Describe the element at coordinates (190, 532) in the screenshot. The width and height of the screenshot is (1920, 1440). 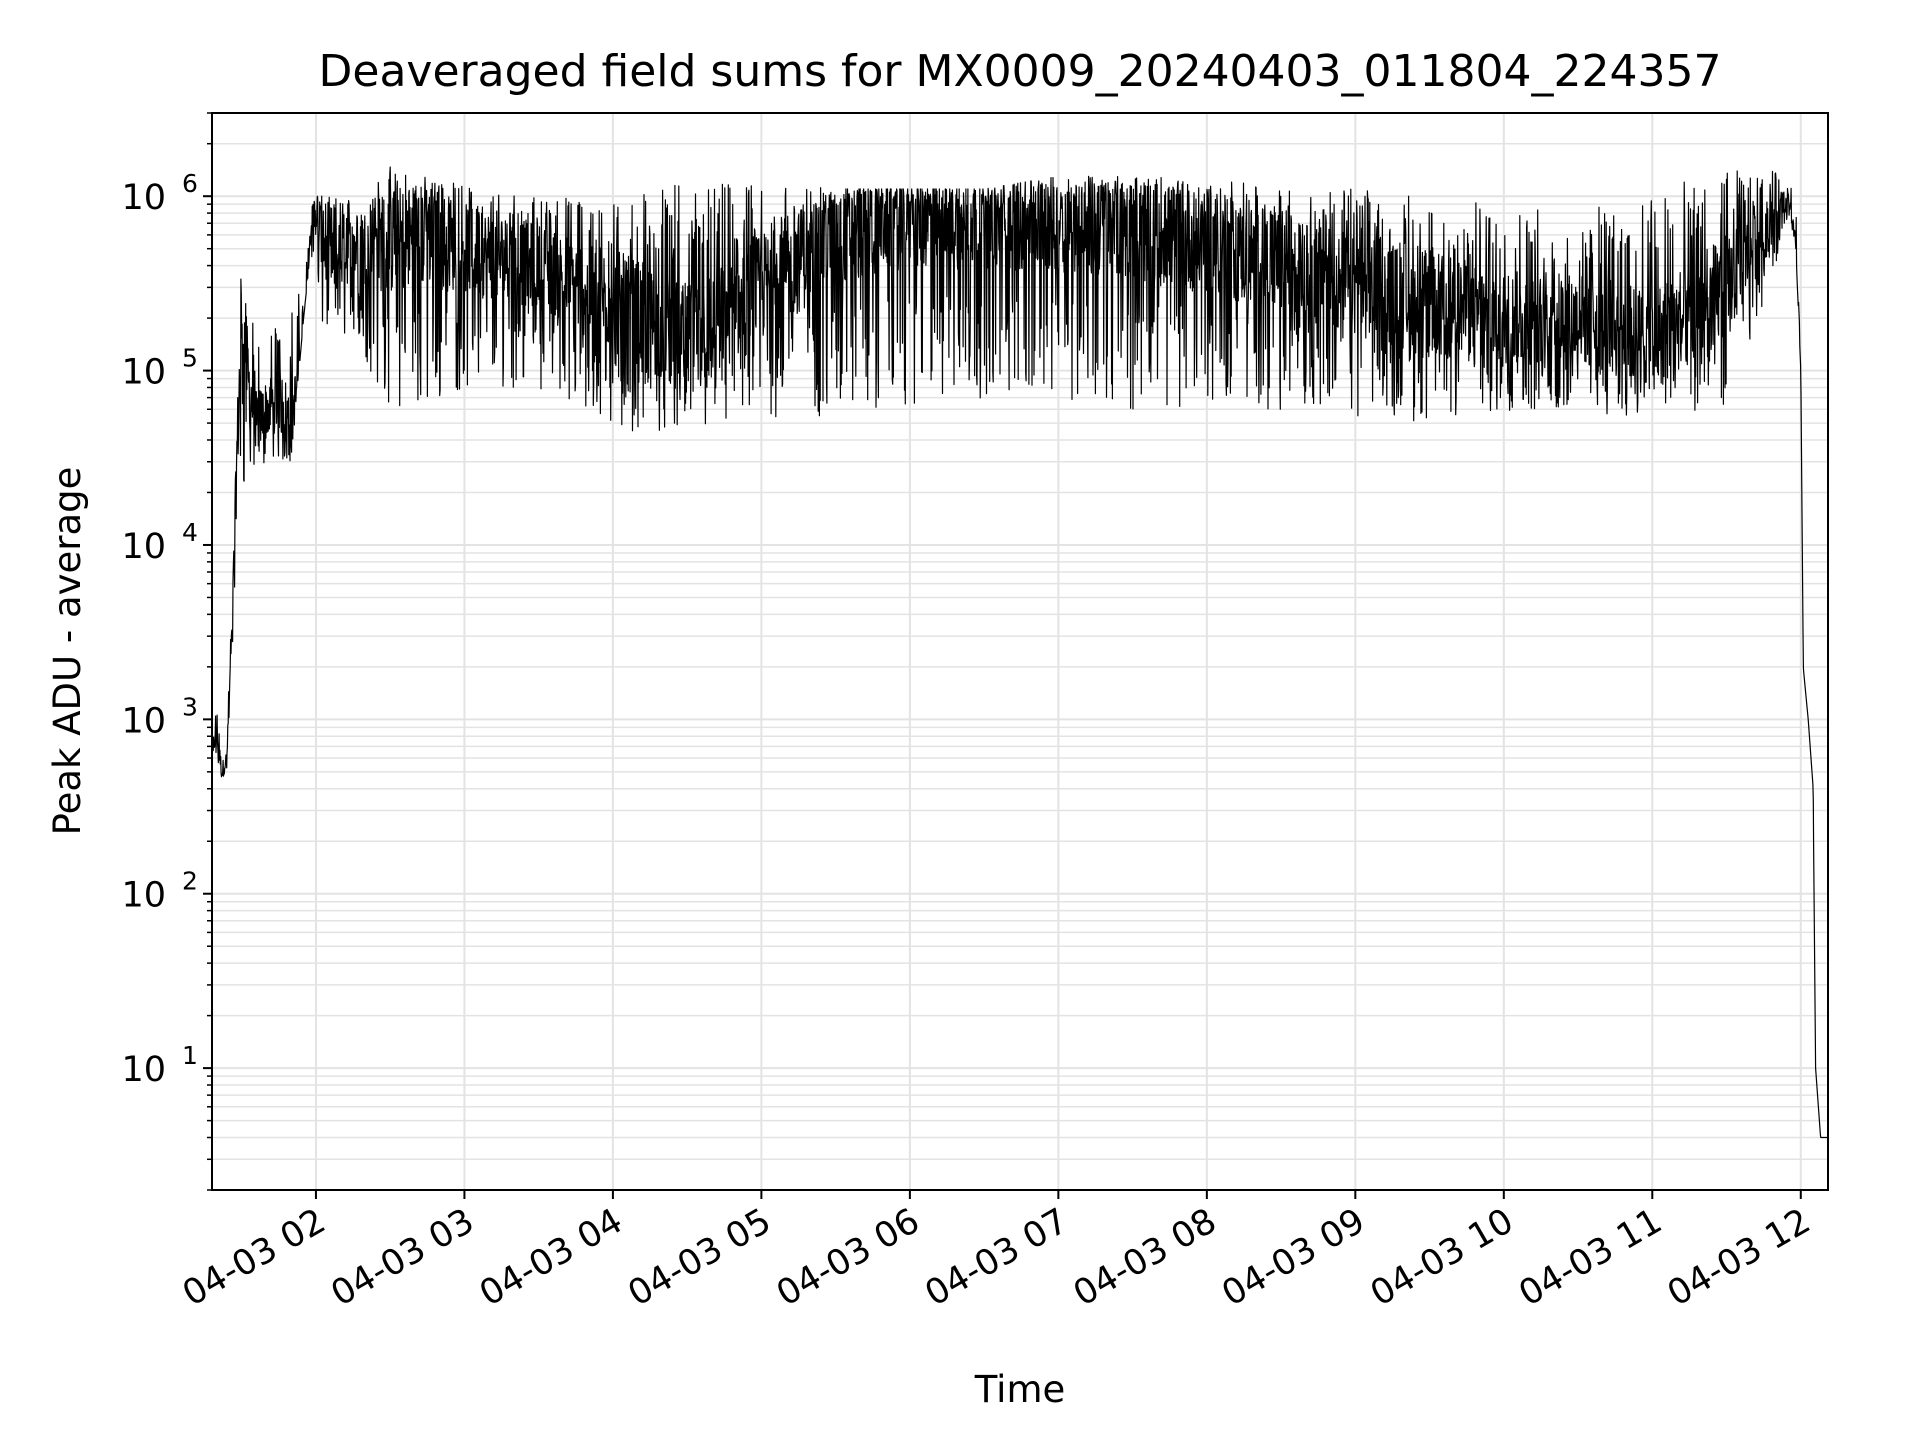
I see `y-tick-exponent: 4` at that location.